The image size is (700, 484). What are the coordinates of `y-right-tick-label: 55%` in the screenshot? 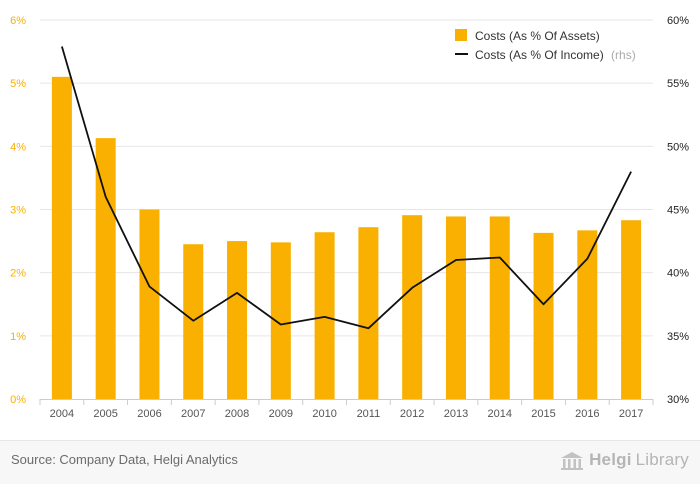 It's located at (678, 84).